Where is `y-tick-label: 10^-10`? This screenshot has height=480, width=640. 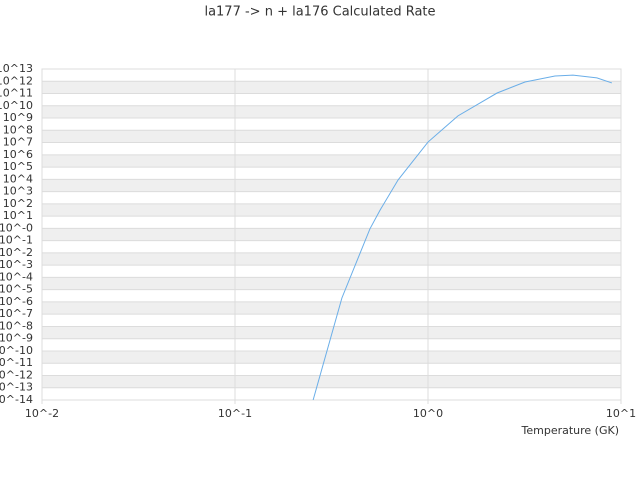
y-tick-label: 10^-10 is located at coordinates (16, 350).